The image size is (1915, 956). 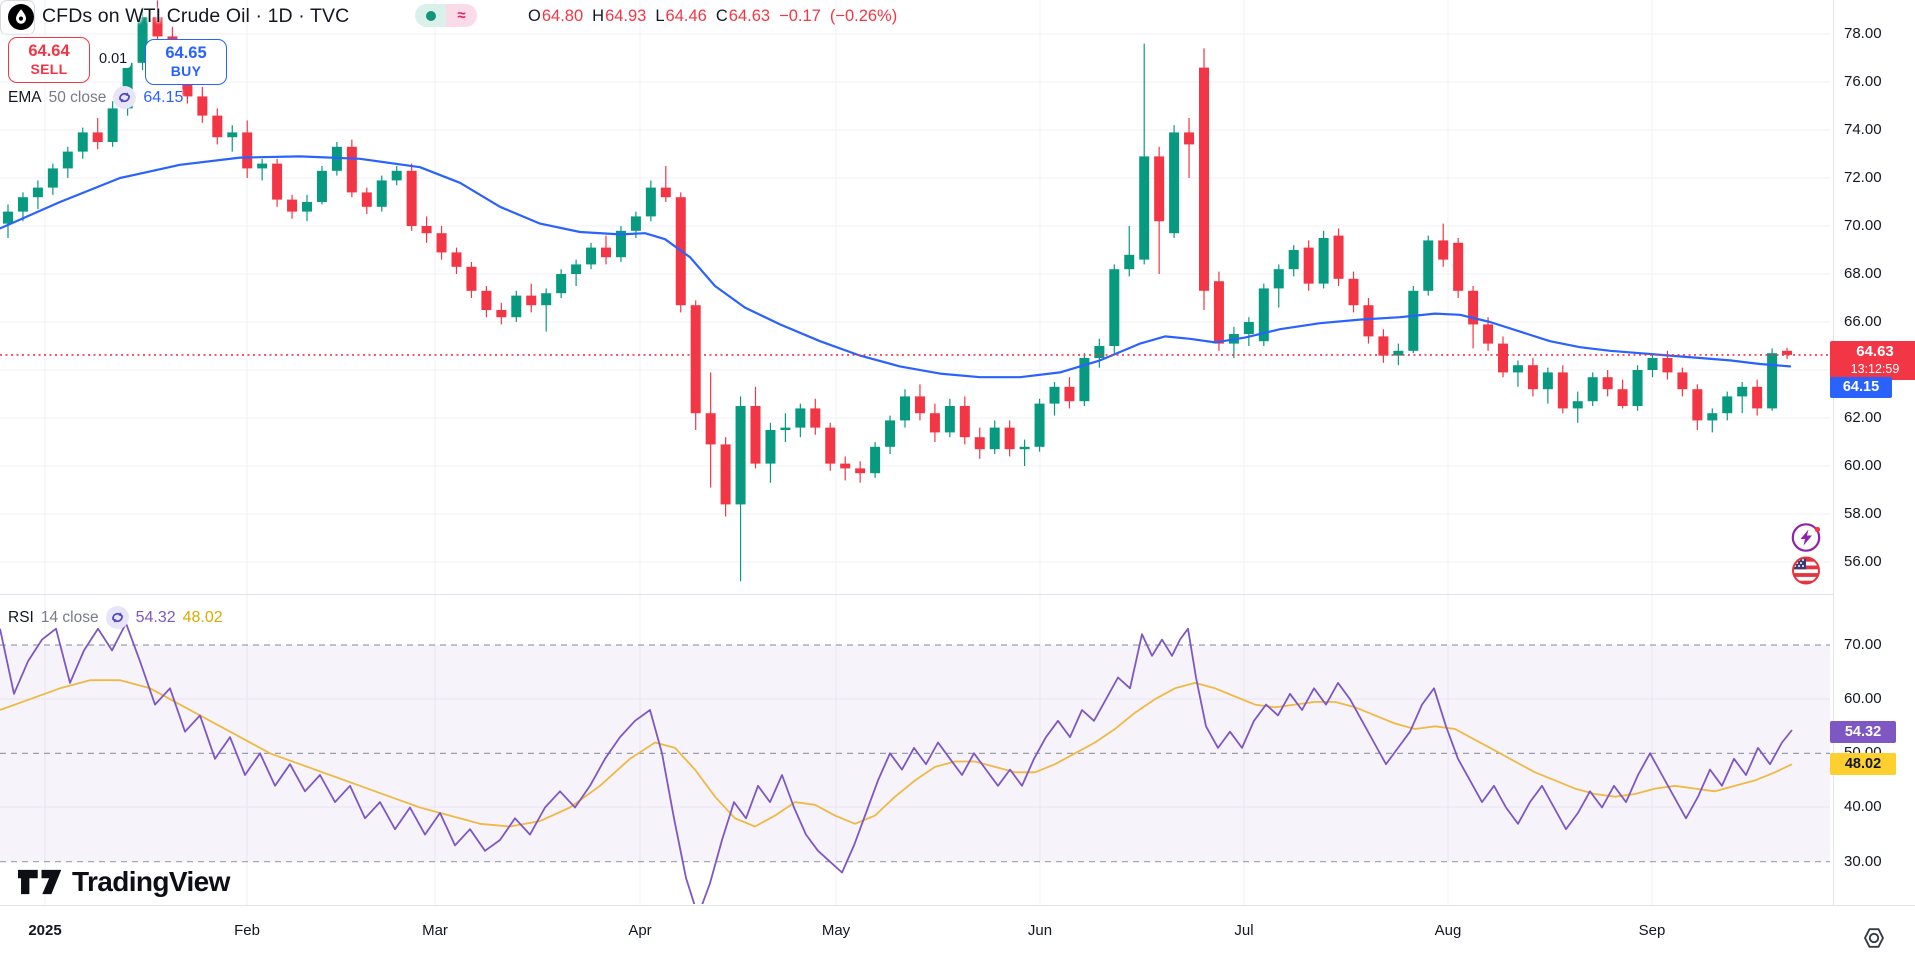 What do you see at coordinates (113, 59) in the screenshot?
I see `spread-value: 0.01` at bounding box center [113, 59].